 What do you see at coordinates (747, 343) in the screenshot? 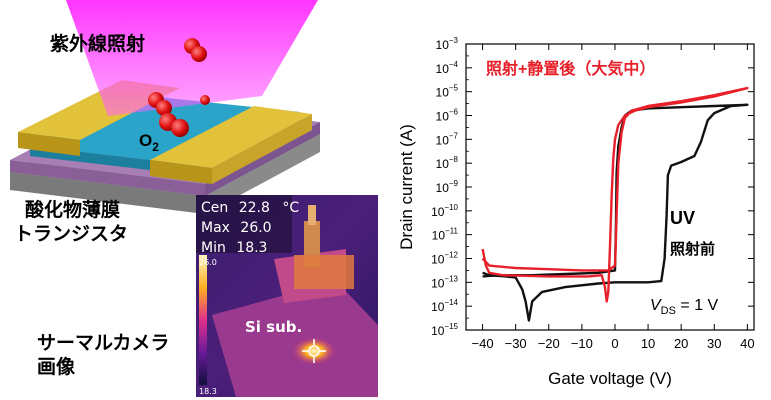
I see `x-tick-label: 40` at bounding box center [747, 343].